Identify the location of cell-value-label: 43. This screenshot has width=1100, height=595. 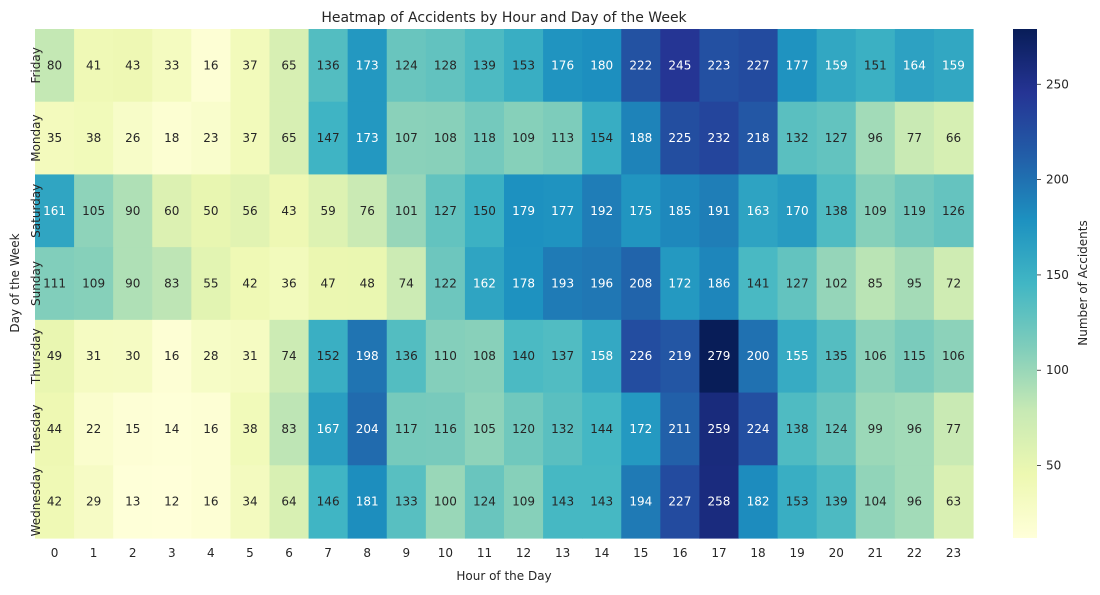
(132, 65).